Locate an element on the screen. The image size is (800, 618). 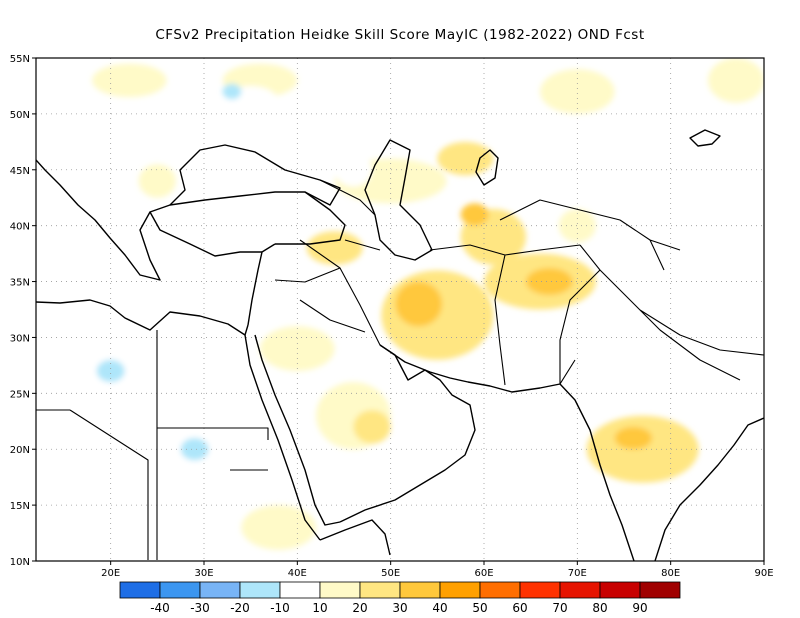
lat-tick-label: 30N is located at coordinates (20, 338).